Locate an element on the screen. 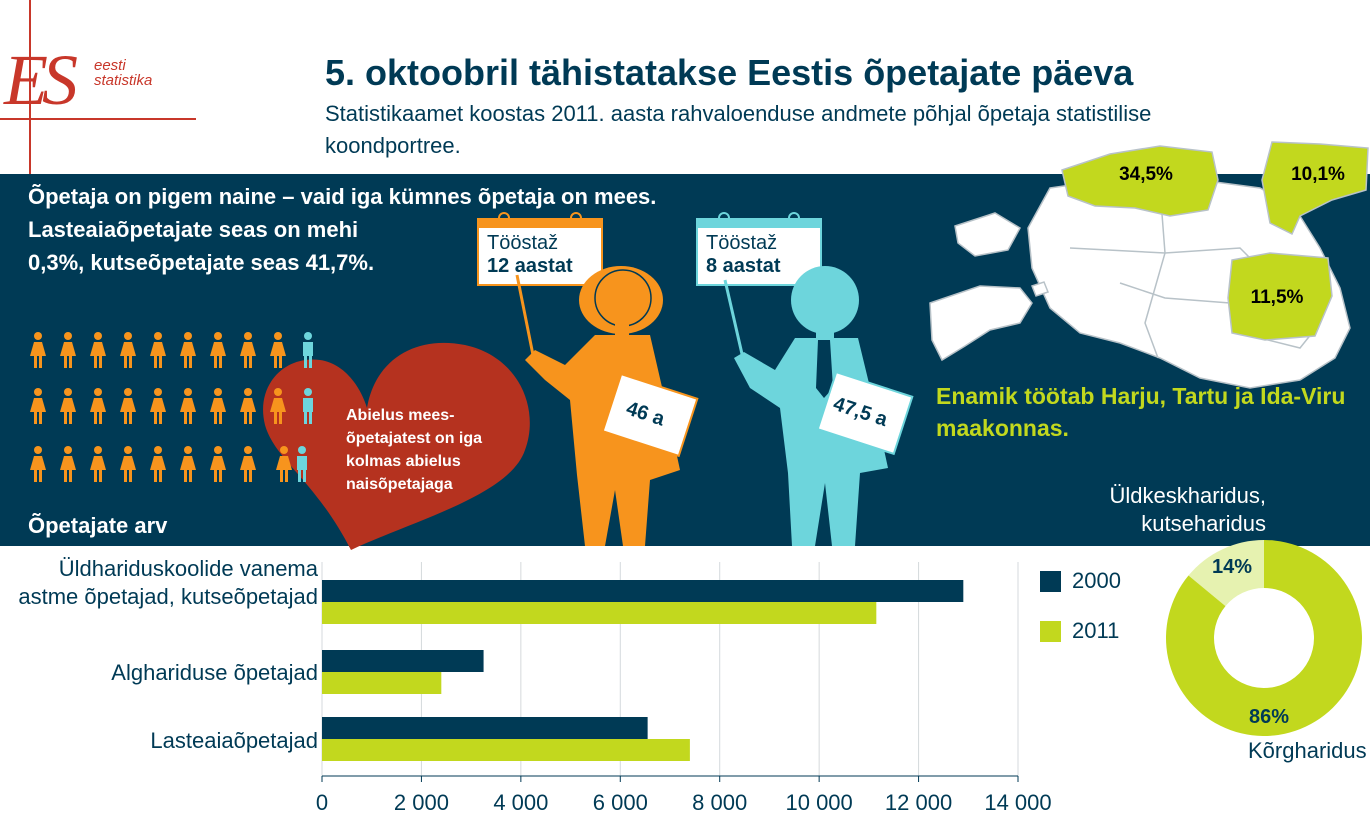 This screenshot has width=1370, height=820. map-tartu is located at coordinates (1280, 296).